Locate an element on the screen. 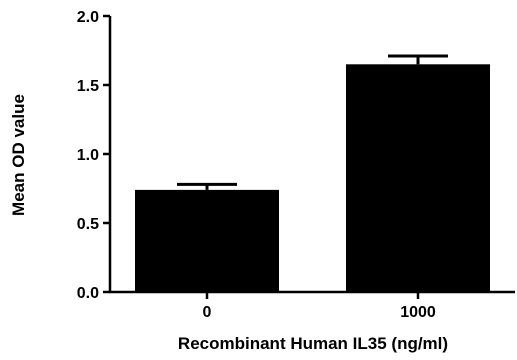 This screenshot has width=517, height=360. x-tick-label: 0 is located at coordinates (207, 312).